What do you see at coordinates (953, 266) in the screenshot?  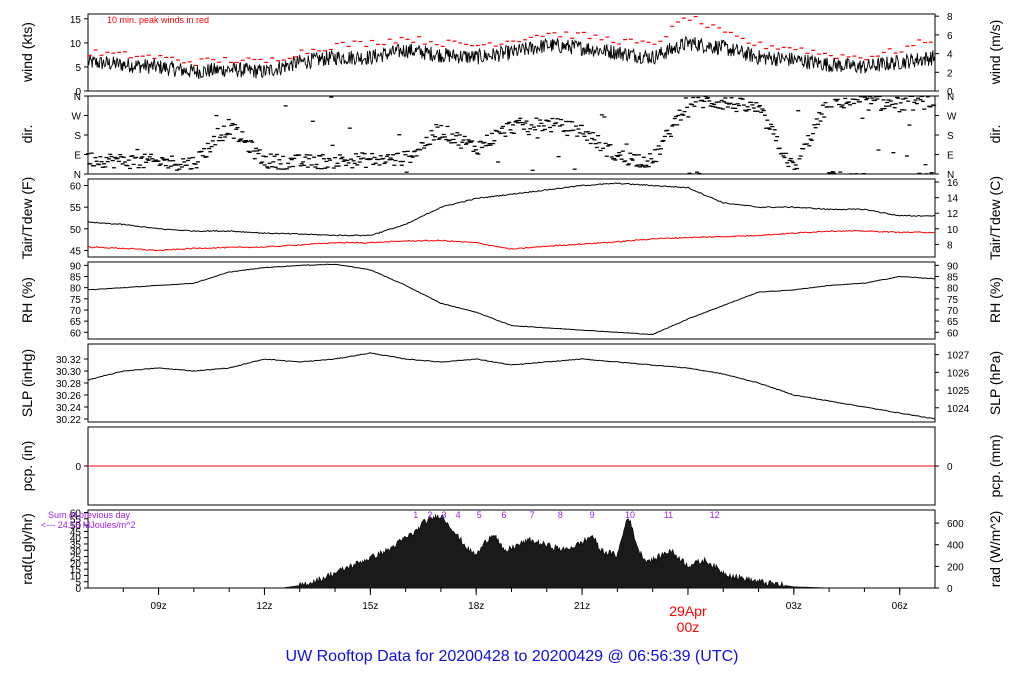 I see `rh-tick-label-right: 90` at bounding box center [953, 266].